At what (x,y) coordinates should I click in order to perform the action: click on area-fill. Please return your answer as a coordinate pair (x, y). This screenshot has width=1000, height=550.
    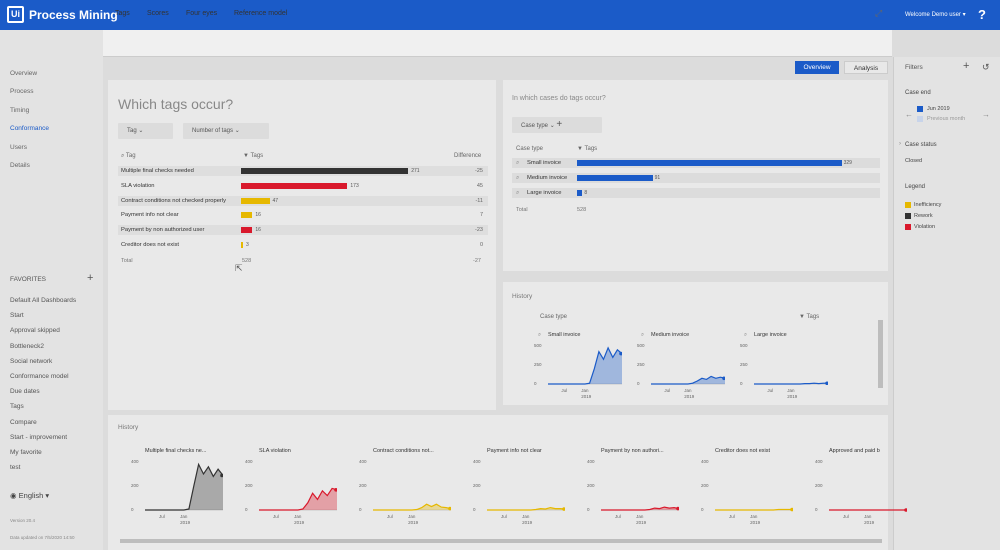
    Looking at the image, I should click on (298, 499).